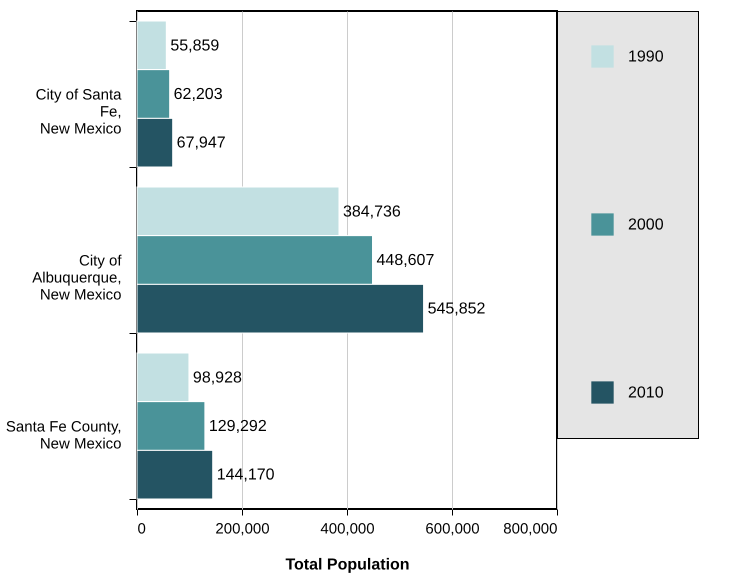  What do you see at coordinates (64, 435) in the screenshot?
I see `y-tick-label: Santa Fe County, New Mexico` at bounding box center [64, 435].